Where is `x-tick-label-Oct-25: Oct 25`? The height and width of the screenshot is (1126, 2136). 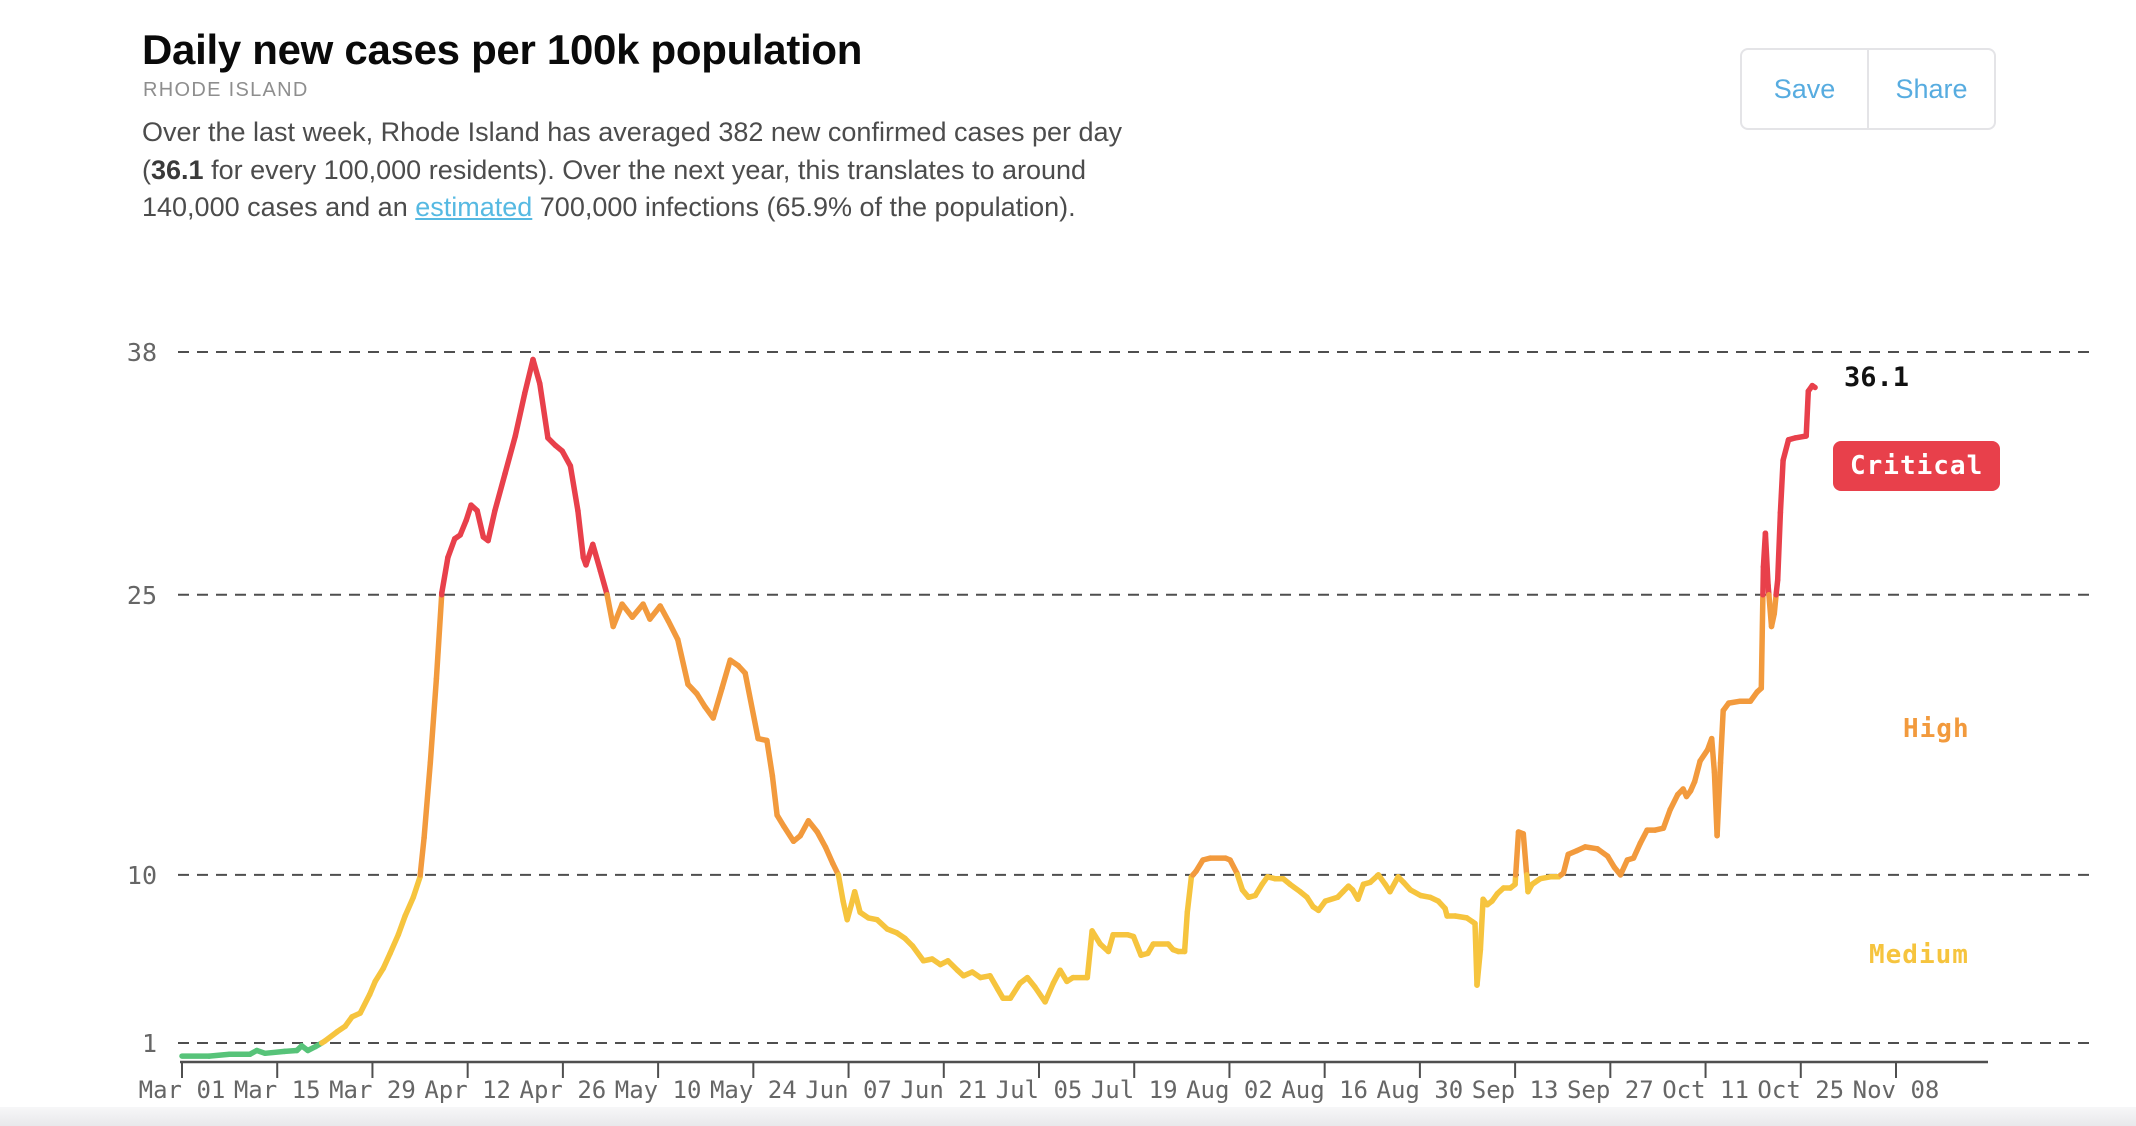
x-tick-label-Oct-25: Oct 25 is located at coordinates (1800, 1090).